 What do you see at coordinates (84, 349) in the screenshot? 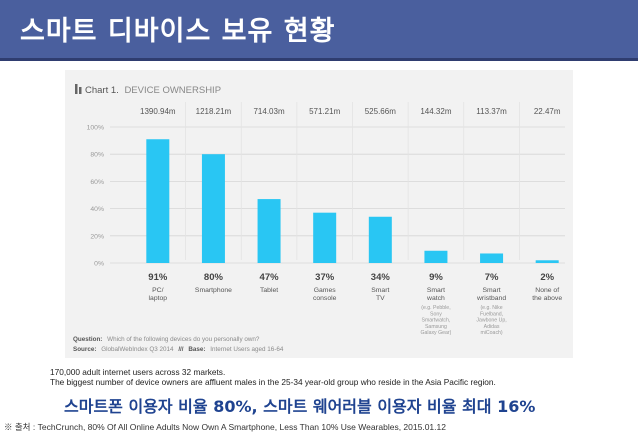
I see `source-label: Source:` at bounding box center [84, 349].